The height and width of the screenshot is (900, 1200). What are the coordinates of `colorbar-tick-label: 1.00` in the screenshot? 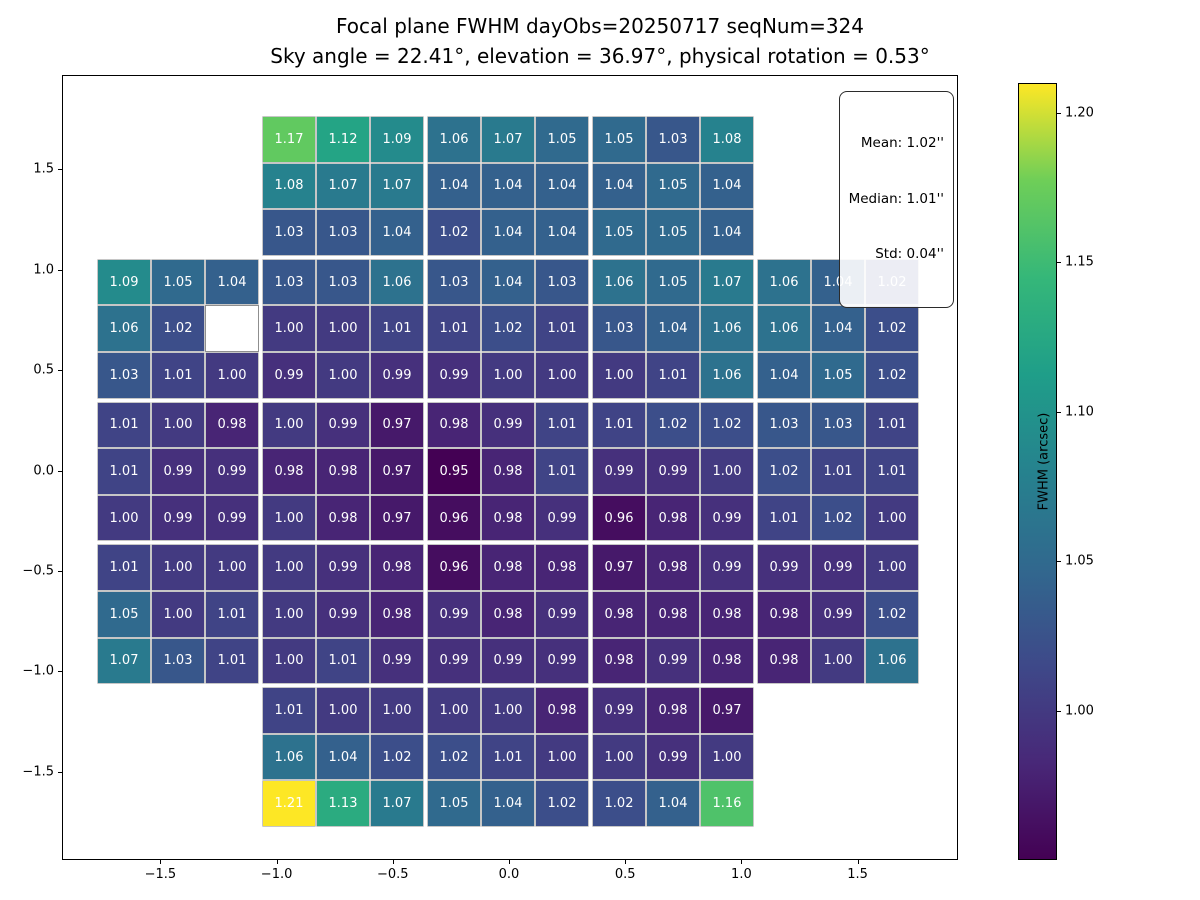 It's located at (1079, 711).